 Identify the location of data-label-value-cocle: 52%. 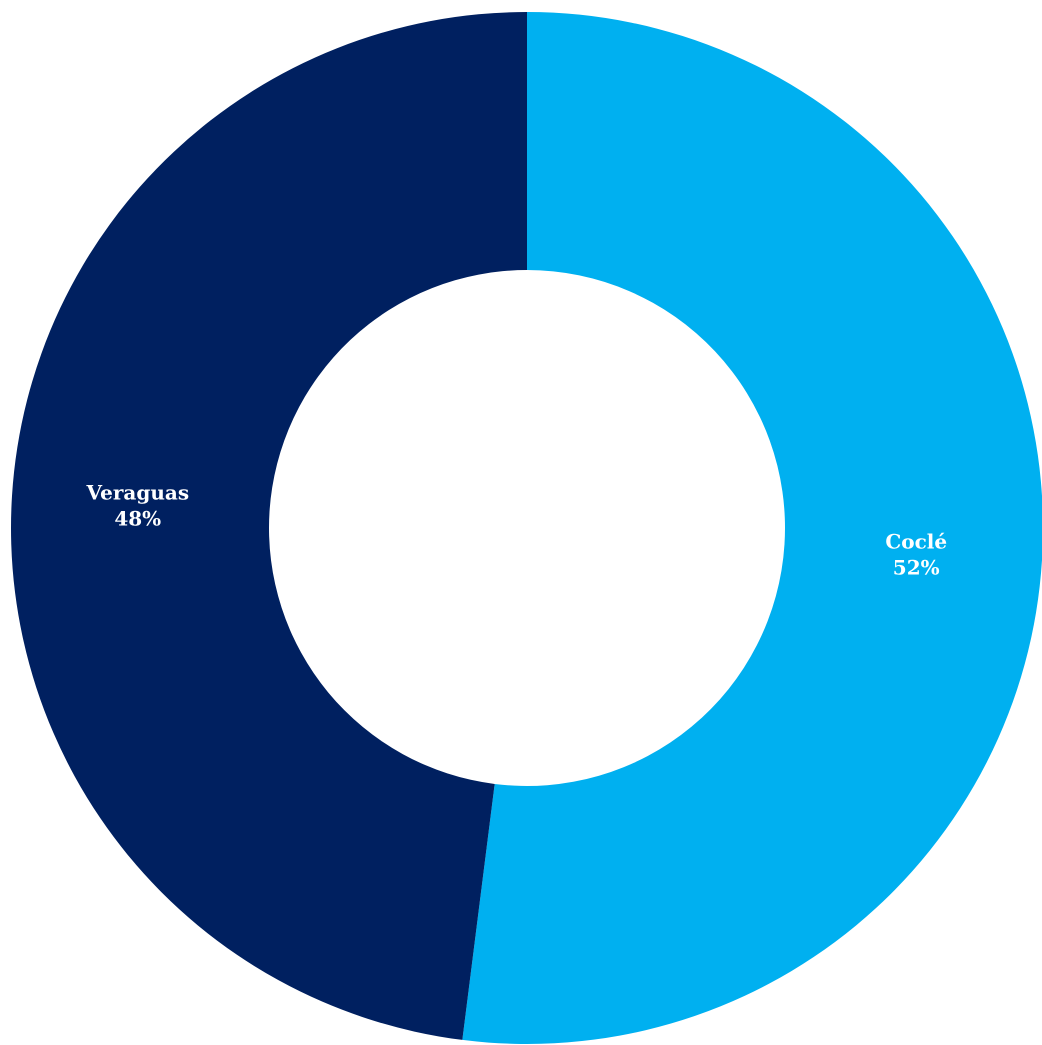
(916, 567).